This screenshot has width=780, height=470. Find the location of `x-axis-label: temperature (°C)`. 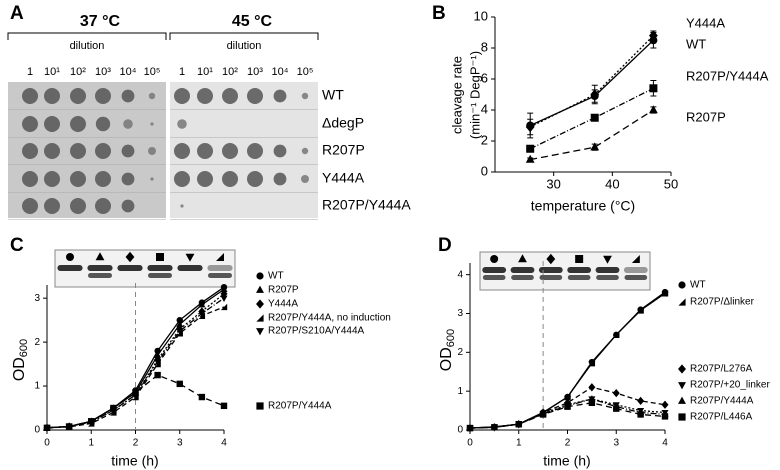

x-axis-label: temperature (°C) is located at coordinates (583, 206).